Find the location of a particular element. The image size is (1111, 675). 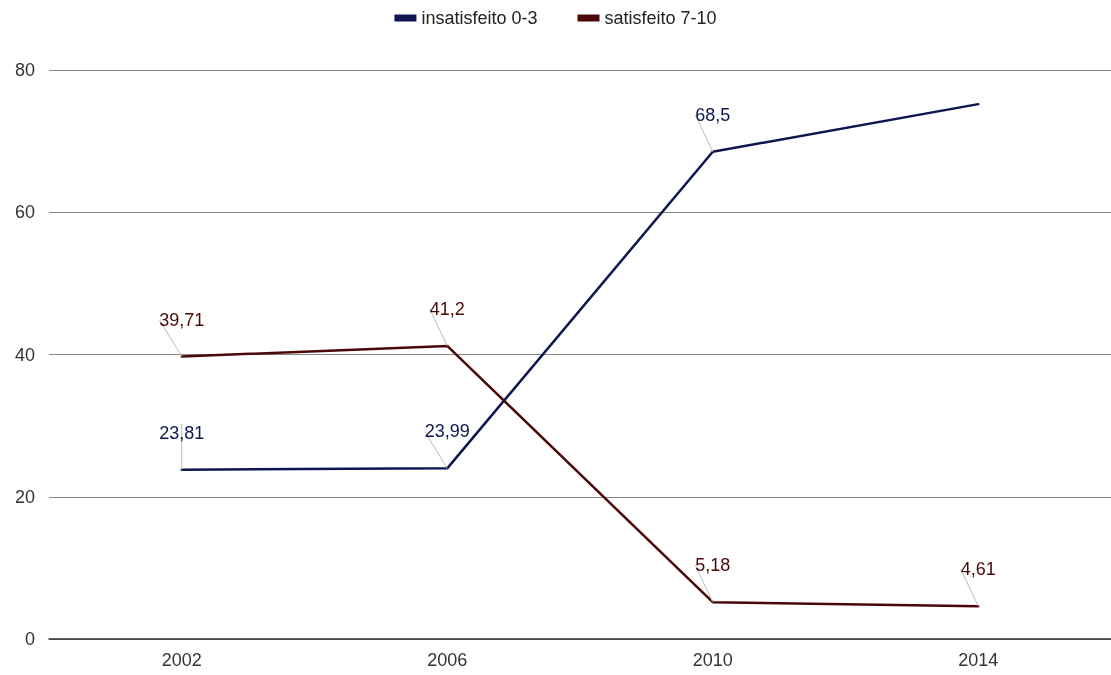

x-tick-label: 2006 is located at coordinates (447, 660).